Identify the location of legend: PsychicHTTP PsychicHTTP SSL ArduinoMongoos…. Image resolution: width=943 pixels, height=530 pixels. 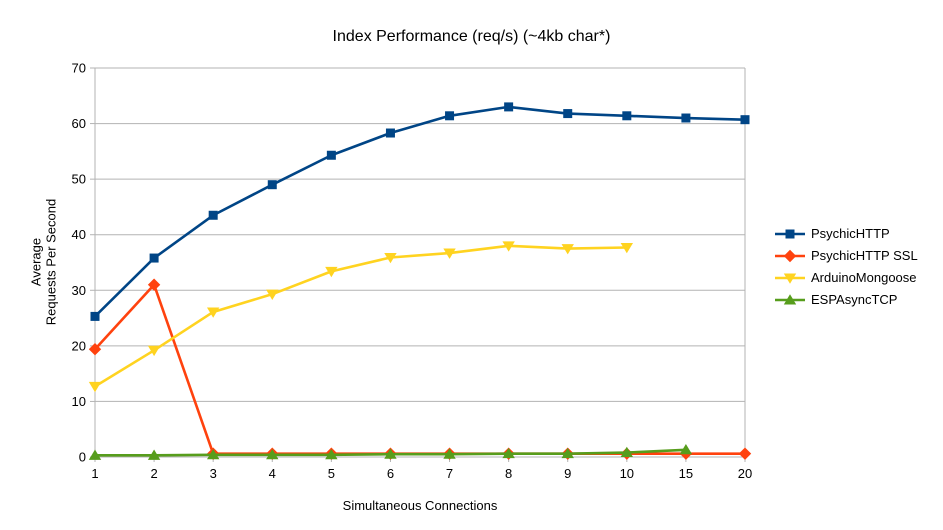
(846, 266).